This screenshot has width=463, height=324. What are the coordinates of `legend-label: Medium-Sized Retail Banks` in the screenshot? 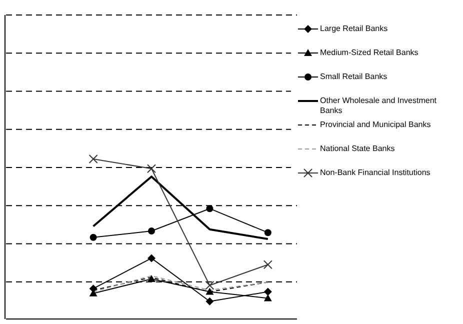 It's located at (369, 53).